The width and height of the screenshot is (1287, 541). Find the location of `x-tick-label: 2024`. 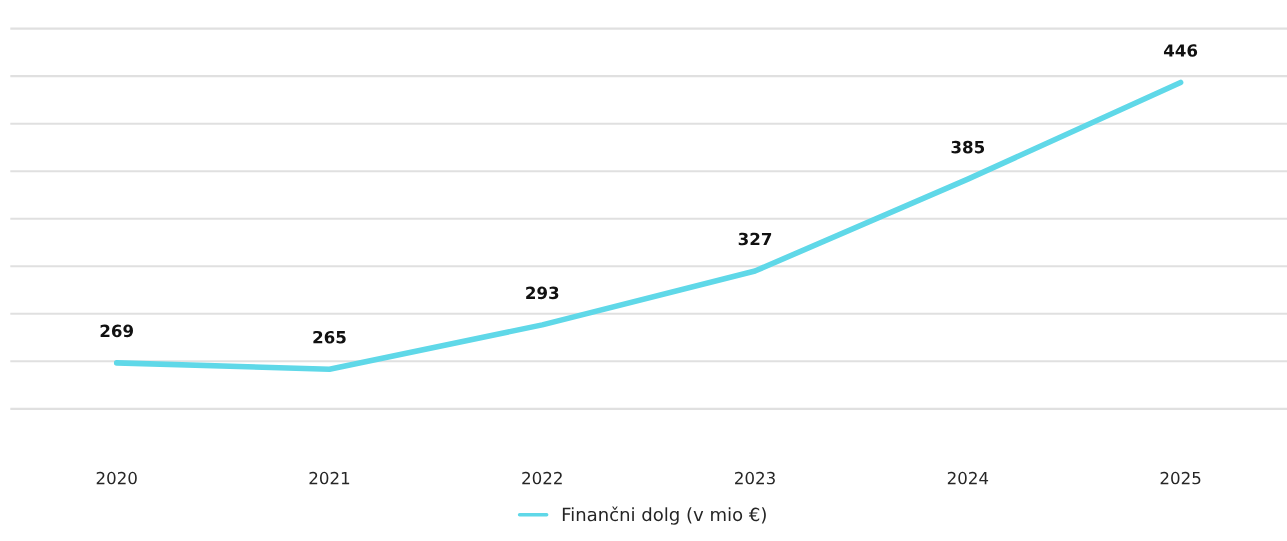

x-tick-label: 2024 is located at coordinates (968, 478).